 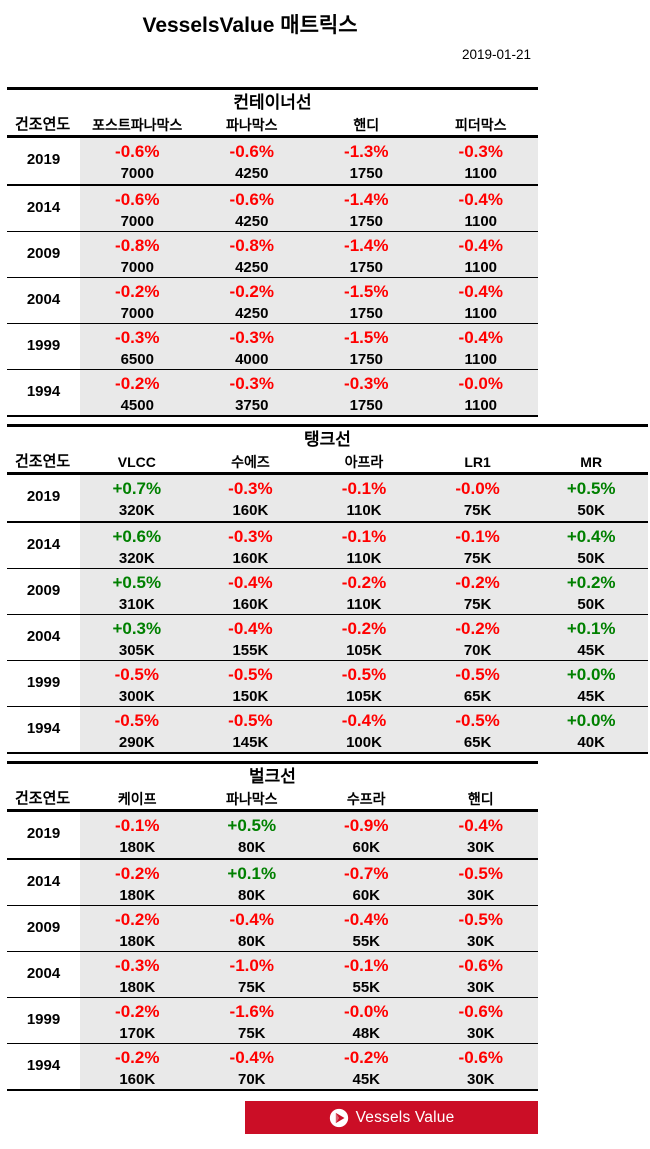 I want to click on absolute-value: 45K, so click(x=366, y=1079).